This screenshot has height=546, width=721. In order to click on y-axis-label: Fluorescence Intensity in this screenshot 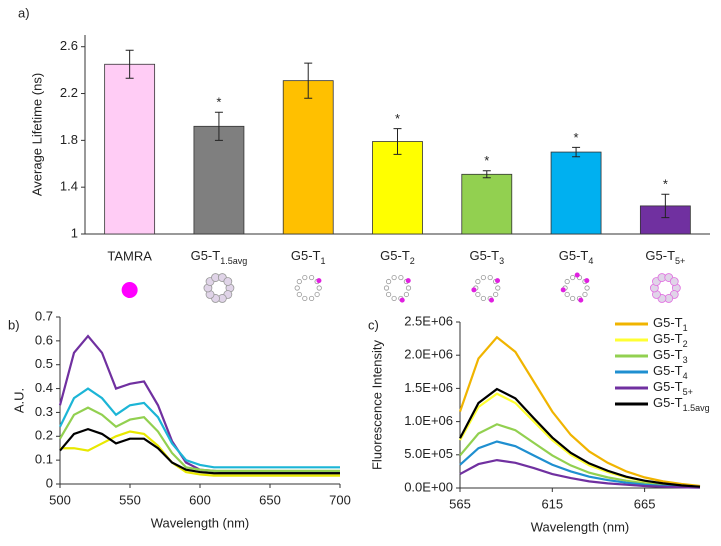, I will do `click(376, 404)`.